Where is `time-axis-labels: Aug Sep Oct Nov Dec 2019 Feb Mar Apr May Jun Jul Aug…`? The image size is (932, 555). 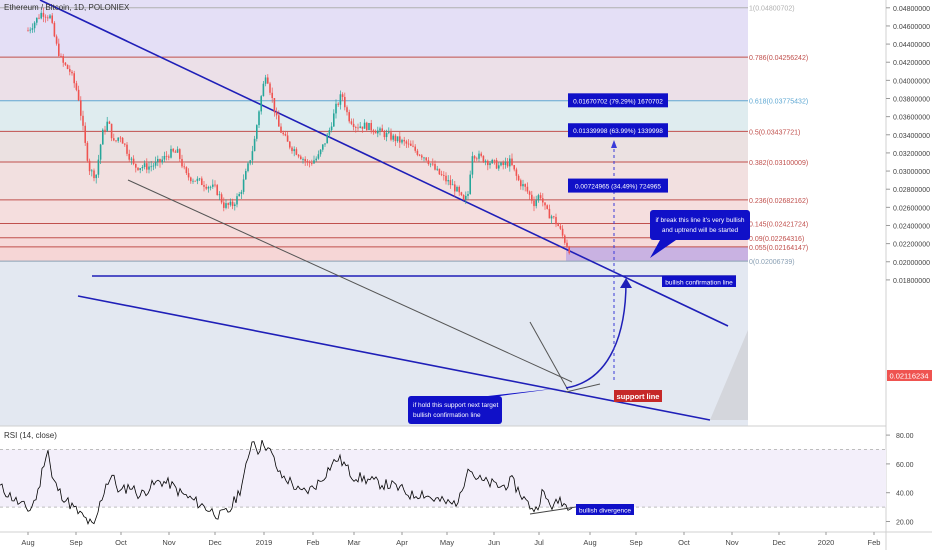
time-axis-labels: Aug Sep Oct Nov Dec 2019 Feb Mar Apr May Jun Jul Aug… is located at coordinates (450, 539).